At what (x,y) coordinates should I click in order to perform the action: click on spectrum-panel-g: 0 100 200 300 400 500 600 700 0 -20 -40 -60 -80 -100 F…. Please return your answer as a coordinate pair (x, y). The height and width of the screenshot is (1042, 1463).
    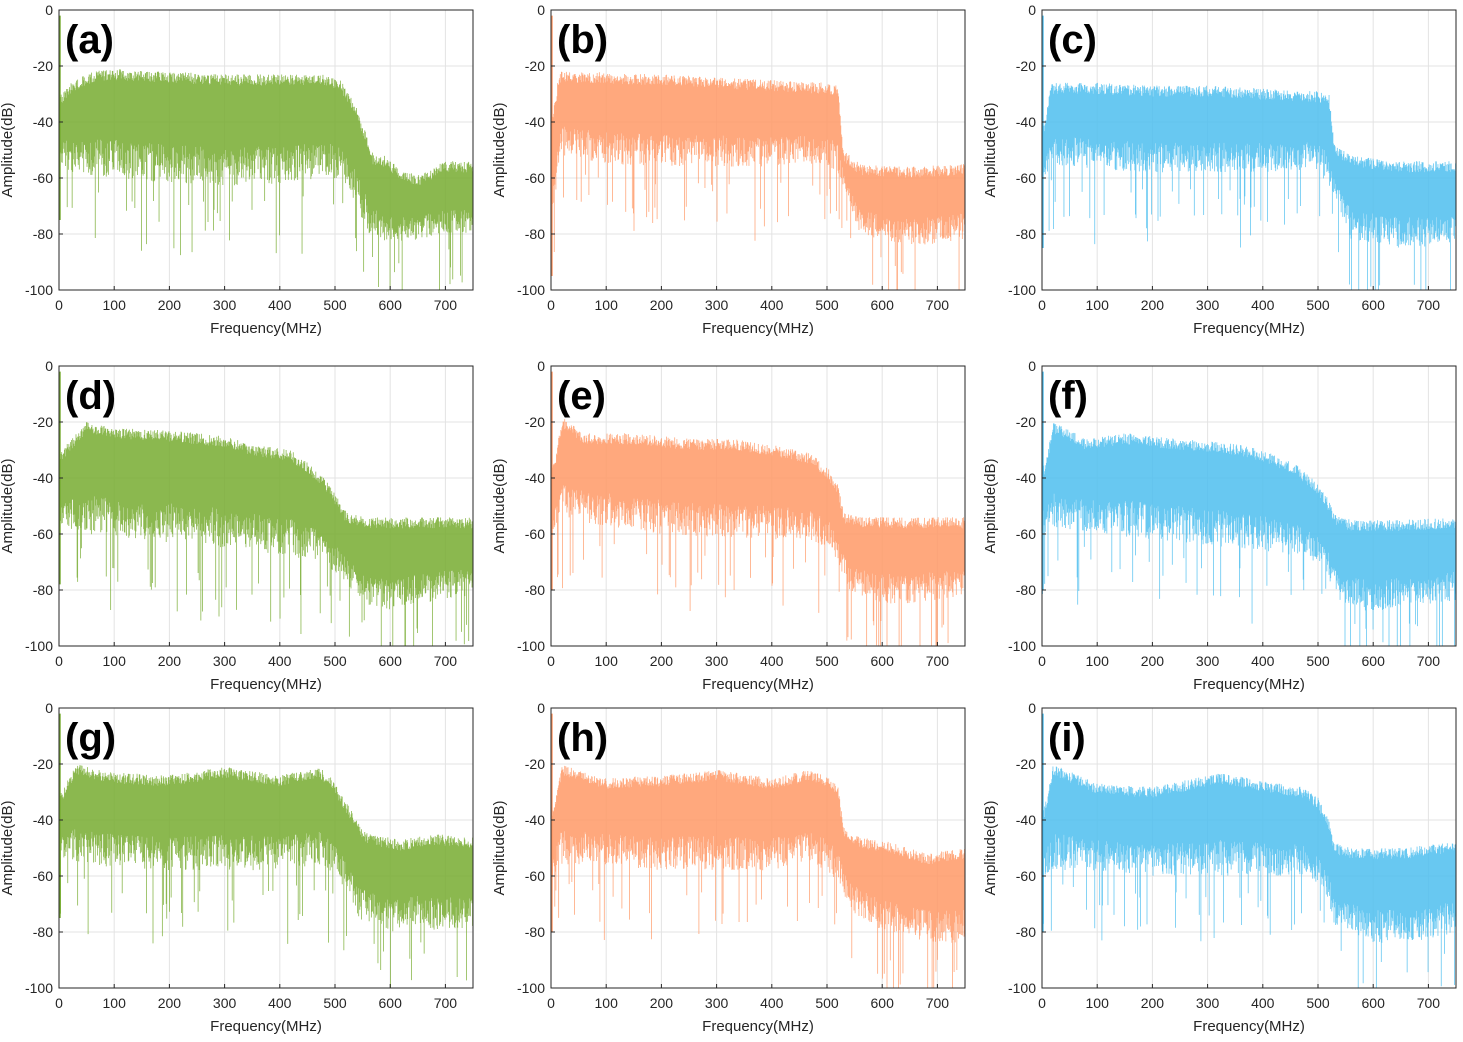
    Looking at the image, I should click on (237, 867).